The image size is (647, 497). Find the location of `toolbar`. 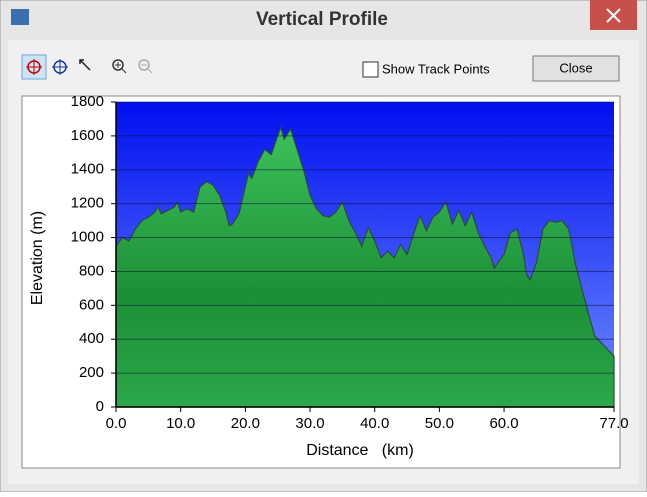

toolbar is located at coordinates (87, 67).